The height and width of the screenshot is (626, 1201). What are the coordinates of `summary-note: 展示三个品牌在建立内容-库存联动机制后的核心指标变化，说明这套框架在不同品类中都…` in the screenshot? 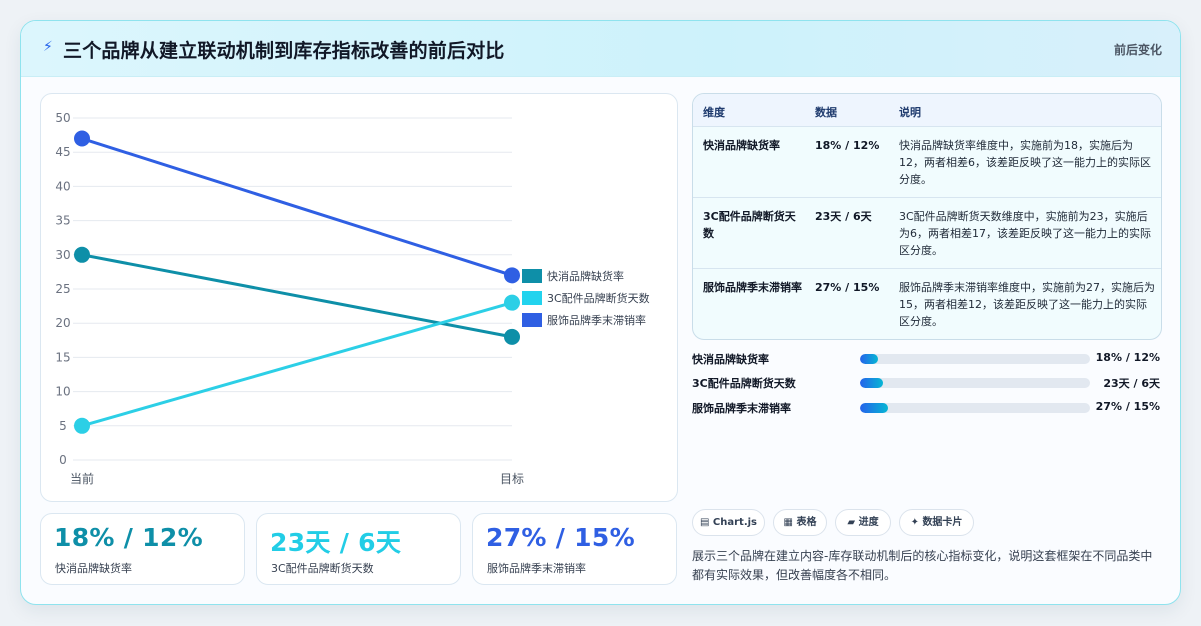 It's located at (922, 565).